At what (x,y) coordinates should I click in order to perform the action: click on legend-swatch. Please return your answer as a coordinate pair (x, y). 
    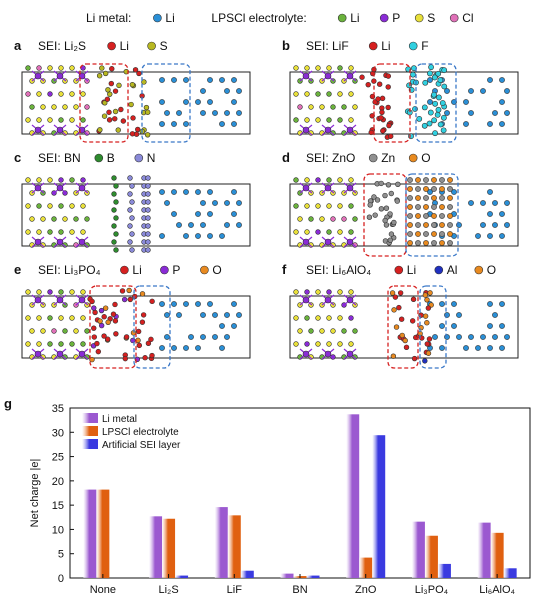
    Looking at the image, I should click on (90, 431).